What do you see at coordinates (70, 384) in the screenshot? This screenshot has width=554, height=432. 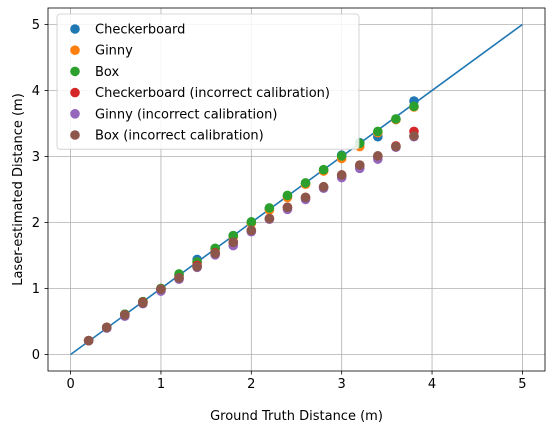 I see `x-tick-label: 0` at bounding box center [70, 384].